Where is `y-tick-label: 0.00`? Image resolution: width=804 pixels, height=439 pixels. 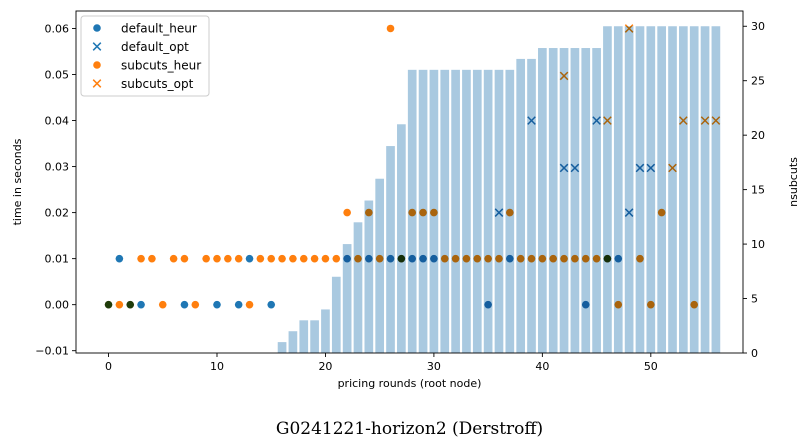
y-tick-label: 0.00 is located at coordinates (57, 305).